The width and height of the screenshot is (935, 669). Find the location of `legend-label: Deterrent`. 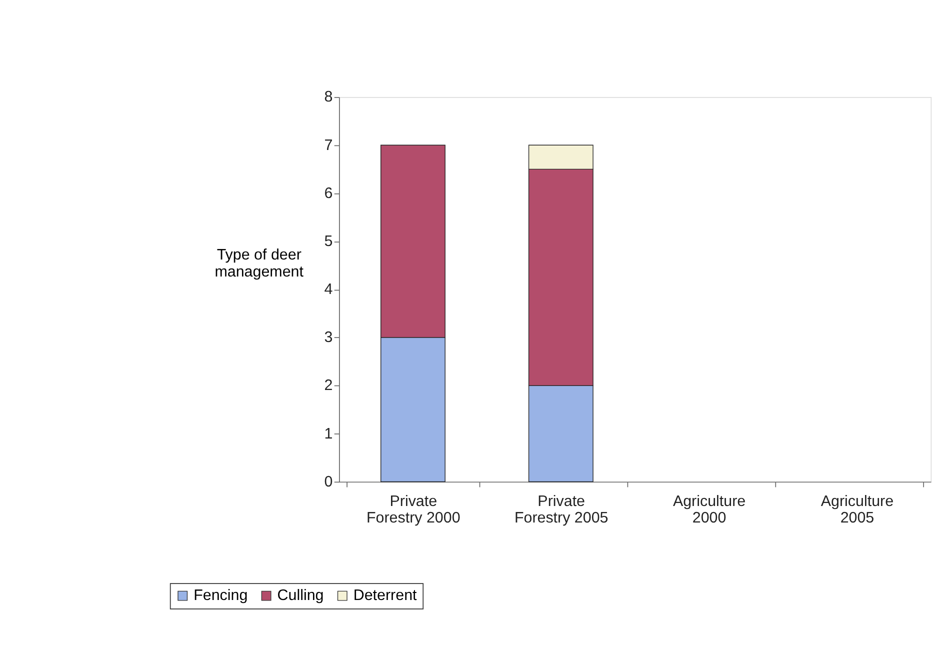

legend-label: Deterrent is located at coordinates (385, 595).